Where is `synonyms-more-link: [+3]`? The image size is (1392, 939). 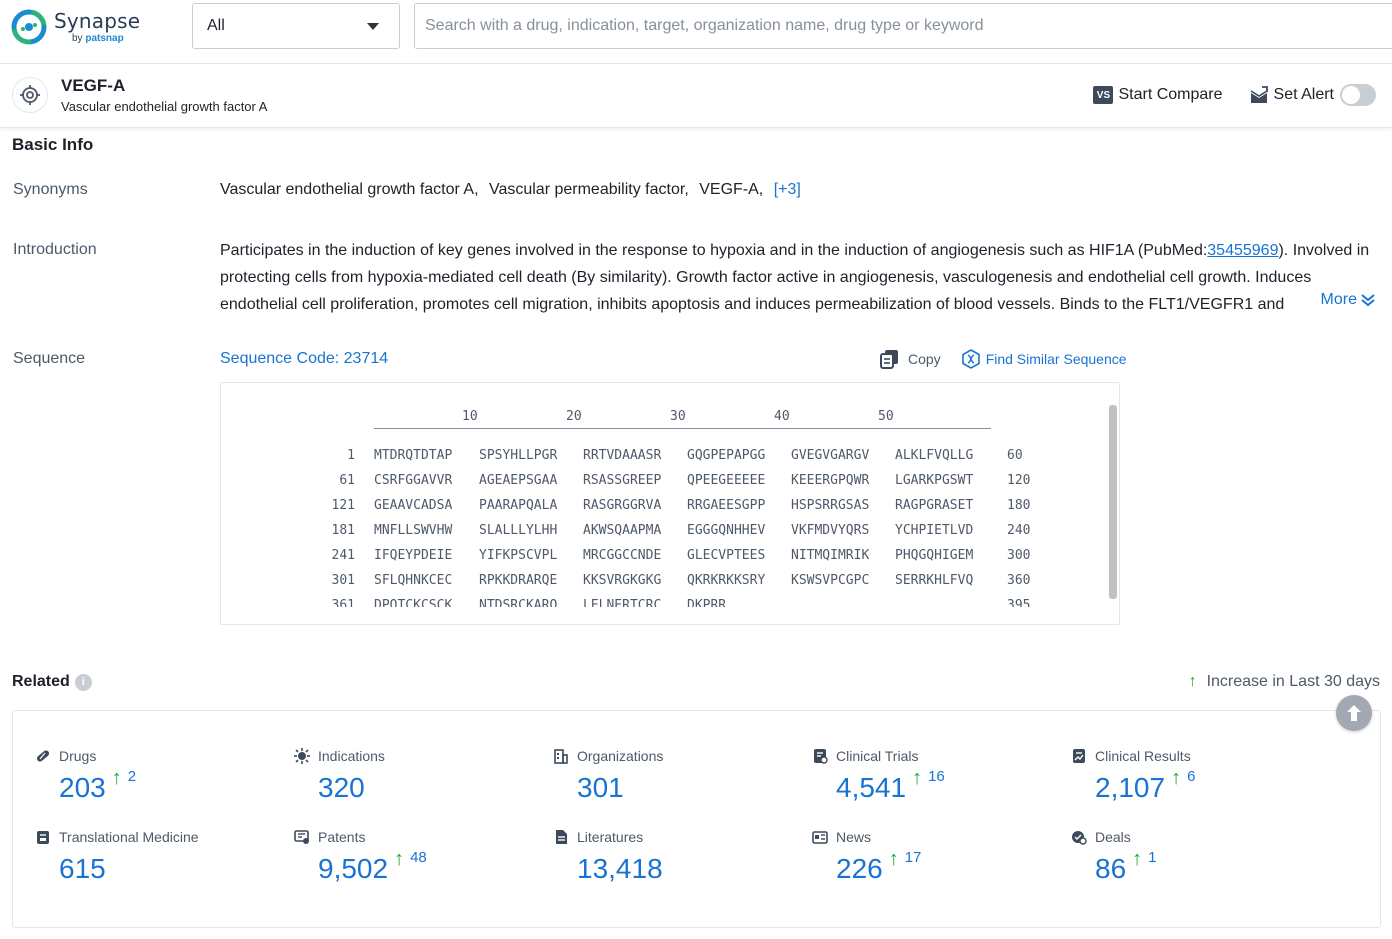
synonyms-more-link: [+3] is located at coordinates (787, 189).